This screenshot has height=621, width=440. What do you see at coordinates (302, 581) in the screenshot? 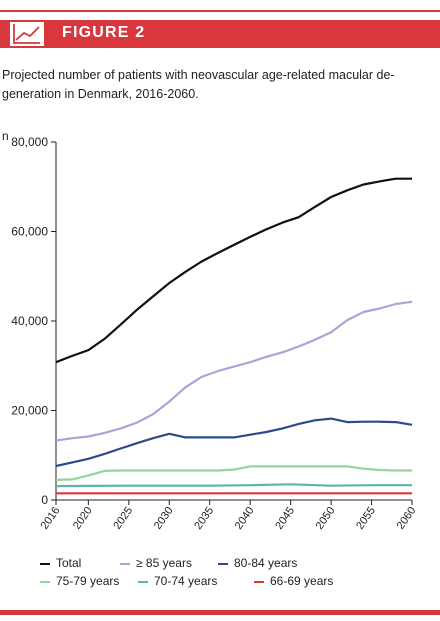
I see `legend-label: 66-69 years` at bounding box center [302, 581].